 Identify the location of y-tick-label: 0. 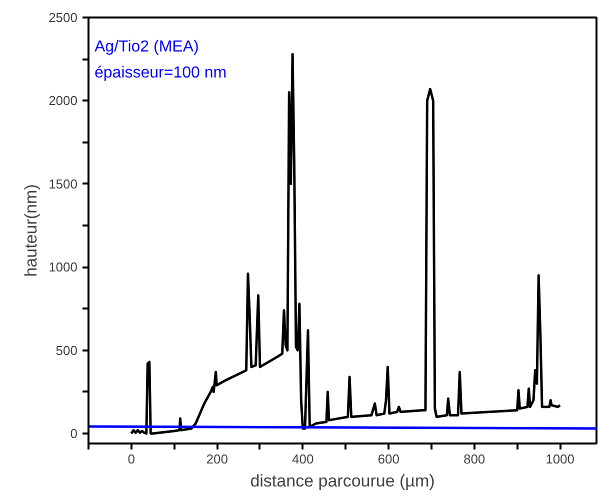
(74, 434).